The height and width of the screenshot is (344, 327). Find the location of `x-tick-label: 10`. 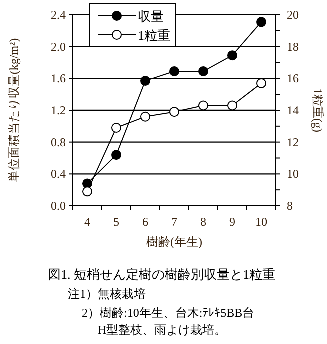

x-tick-label: 10 is located at coordinates (262, 222).